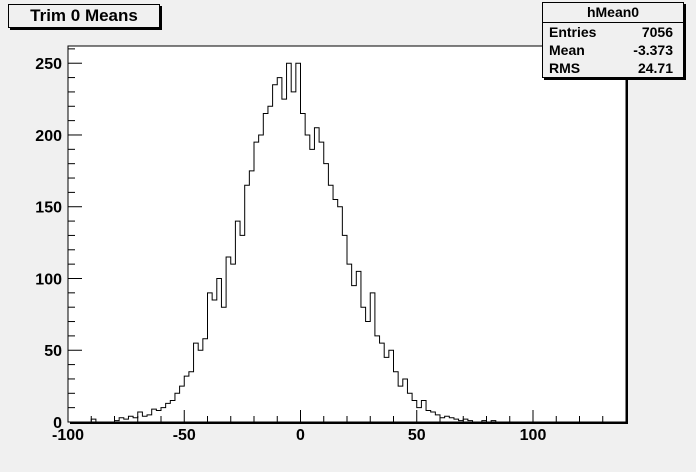 Image resolution: width=696 pixels, height=472 pixels. Describe the element at coordinates (565, 68) in the screenshot. I see `stats-label: RMS` at that location.